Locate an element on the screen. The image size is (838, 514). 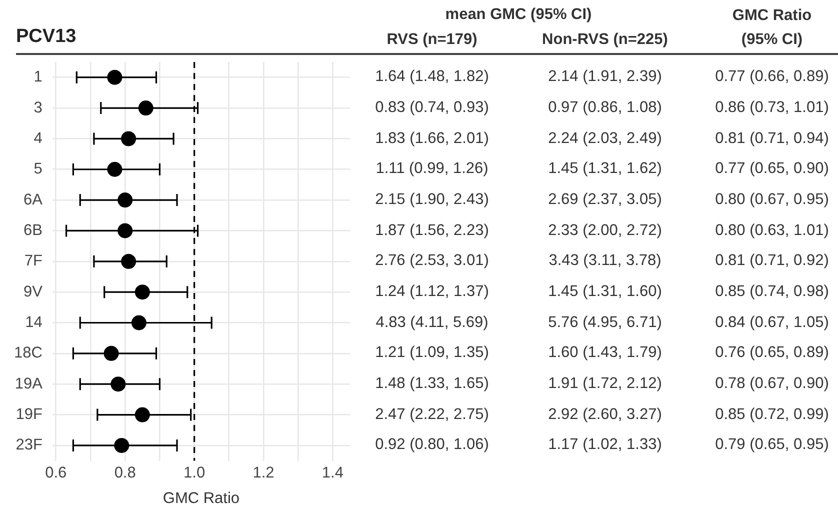
text: 2.24 (2.03, 2.49) is located at coordinates (605, 139).